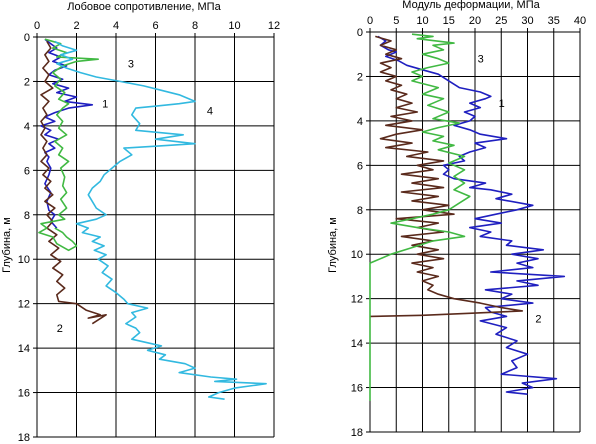  I want to click on curve-annotation: 4, so click(210, 111).